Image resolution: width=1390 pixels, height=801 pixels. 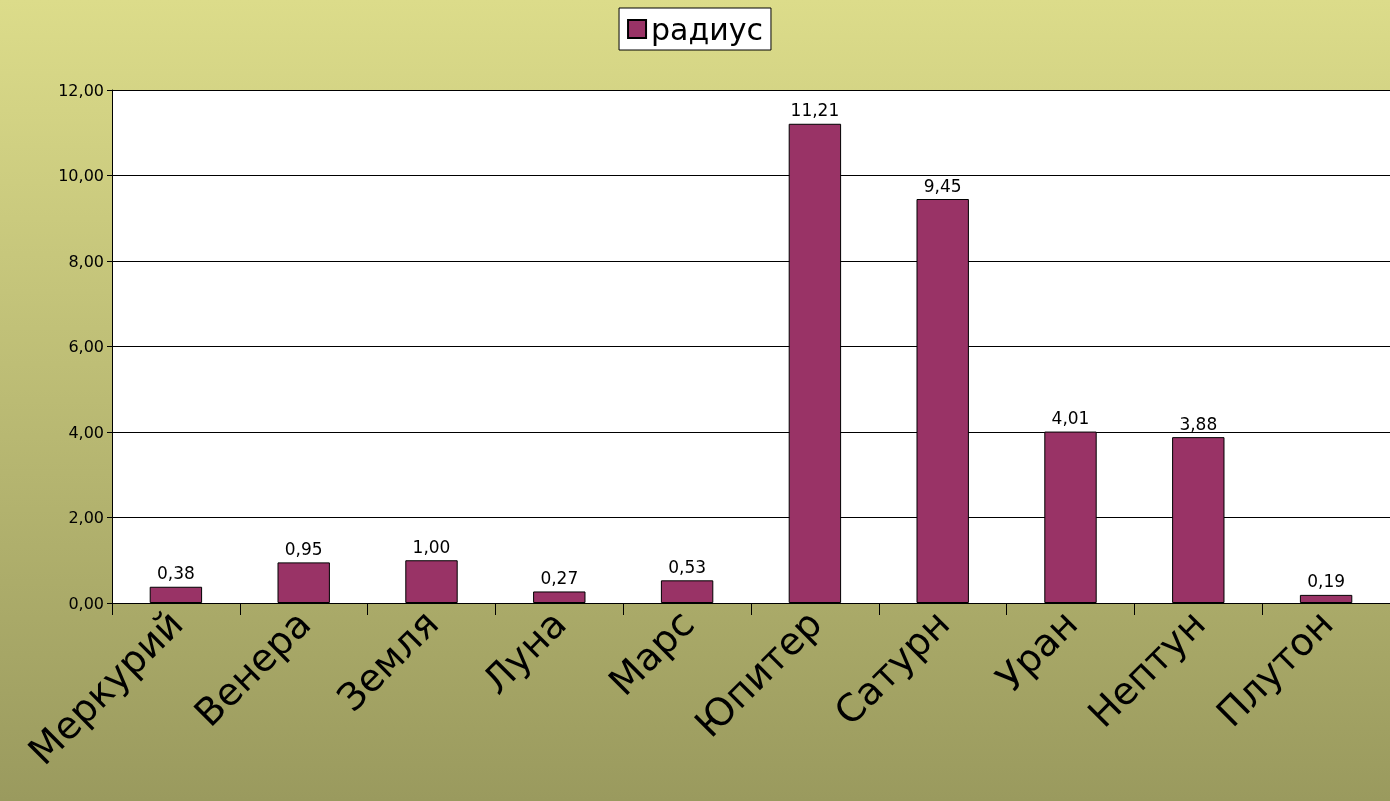 What do you see at coordinates (81, 90) in the screenshot?
I see `y-tick-label: 12,00` at bounding box center [81, 90].